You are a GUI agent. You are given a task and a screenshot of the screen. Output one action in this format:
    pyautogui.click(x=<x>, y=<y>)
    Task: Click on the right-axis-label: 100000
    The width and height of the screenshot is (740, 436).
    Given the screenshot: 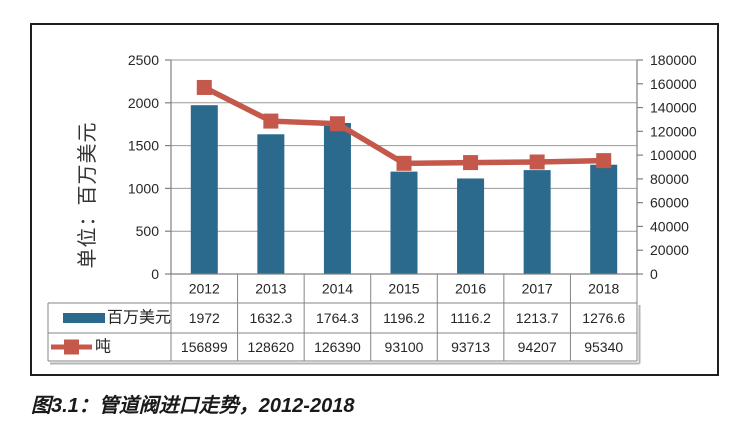 What is the action you would take?
    pyautogui.click(x=673, y=155)
    